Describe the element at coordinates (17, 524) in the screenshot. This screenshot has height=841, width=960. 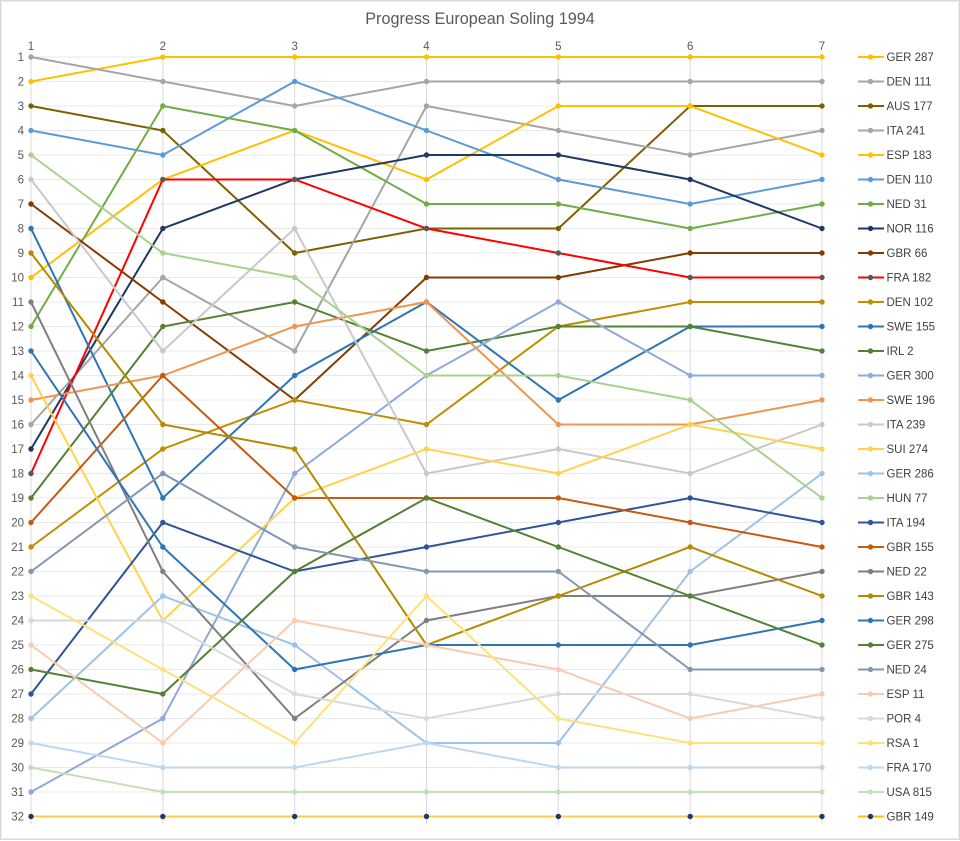
I see `svg-text: 20` at that location.